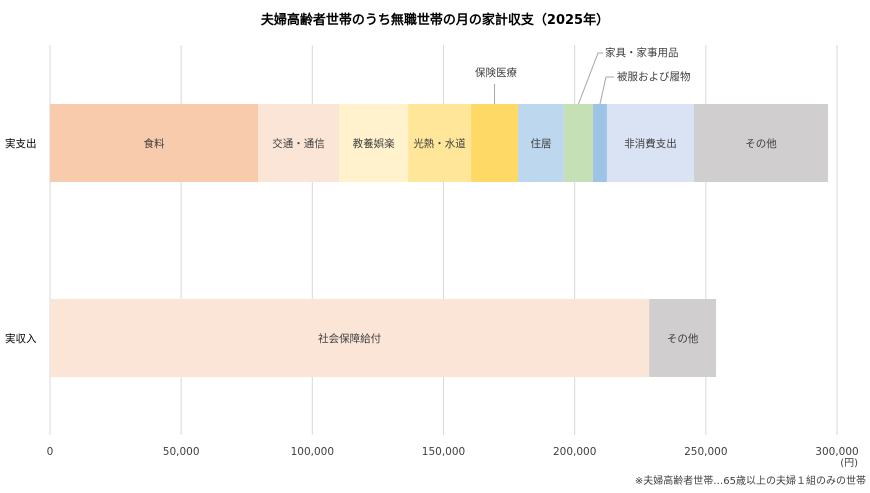 This screenshot has height=493, width=870. What do you see at coordinates (21, 143) in the screenshot?
I see `category-label: 実支出` at bounding box center [21, 143].